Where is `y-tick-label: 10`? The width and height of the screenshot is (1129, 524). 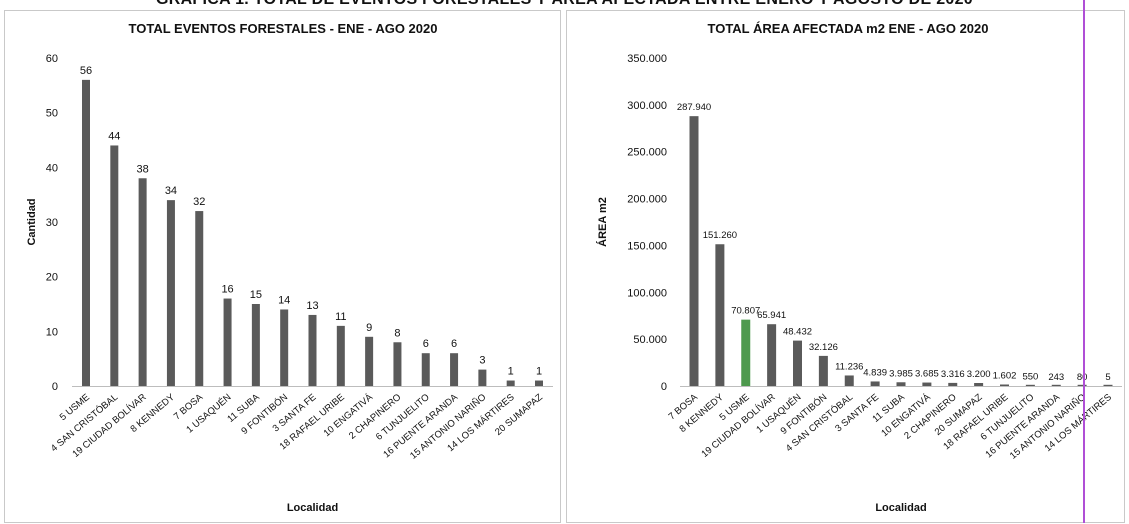
y-tick-label: 10 is located at coordinates (52, 332).